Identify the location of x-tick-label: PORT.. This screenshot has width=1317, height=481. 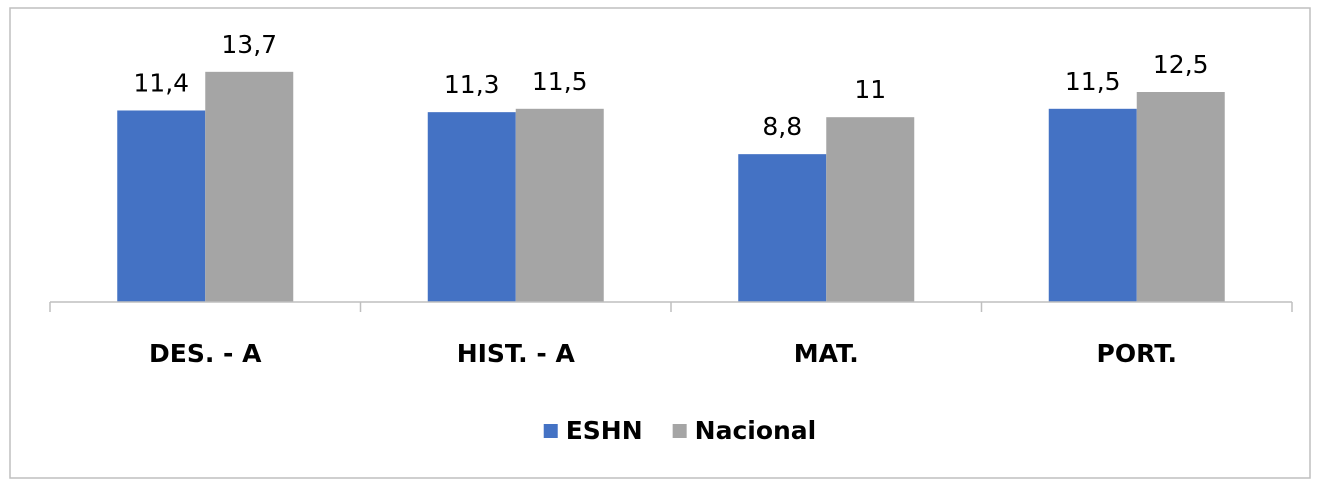
(1137, 353).